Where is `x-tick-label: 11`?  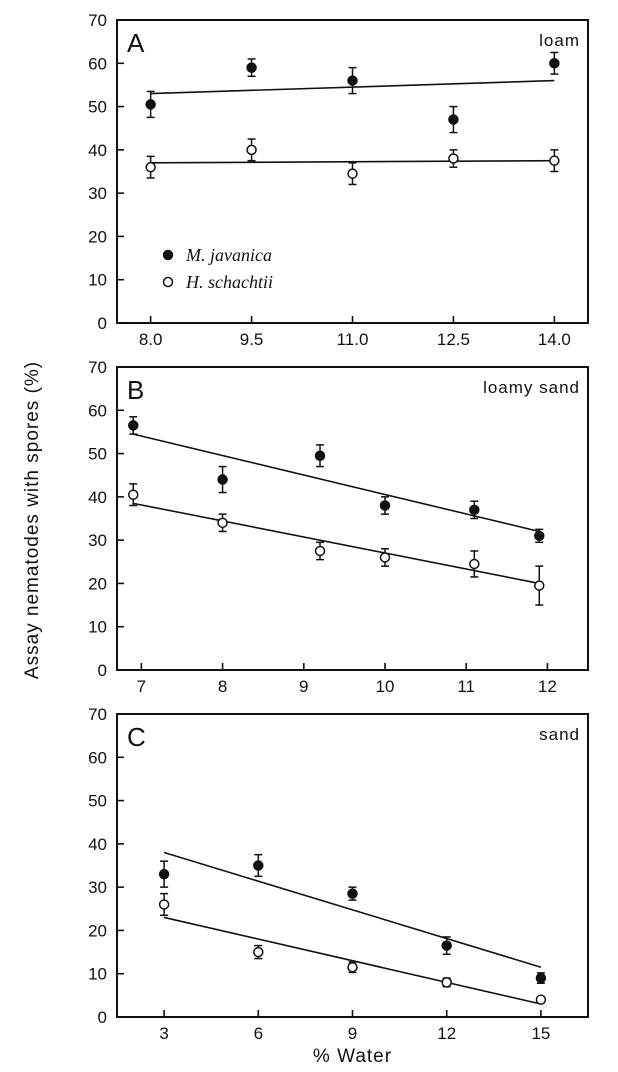 x-tick-label: 11 is located at coordinates (466, 686).